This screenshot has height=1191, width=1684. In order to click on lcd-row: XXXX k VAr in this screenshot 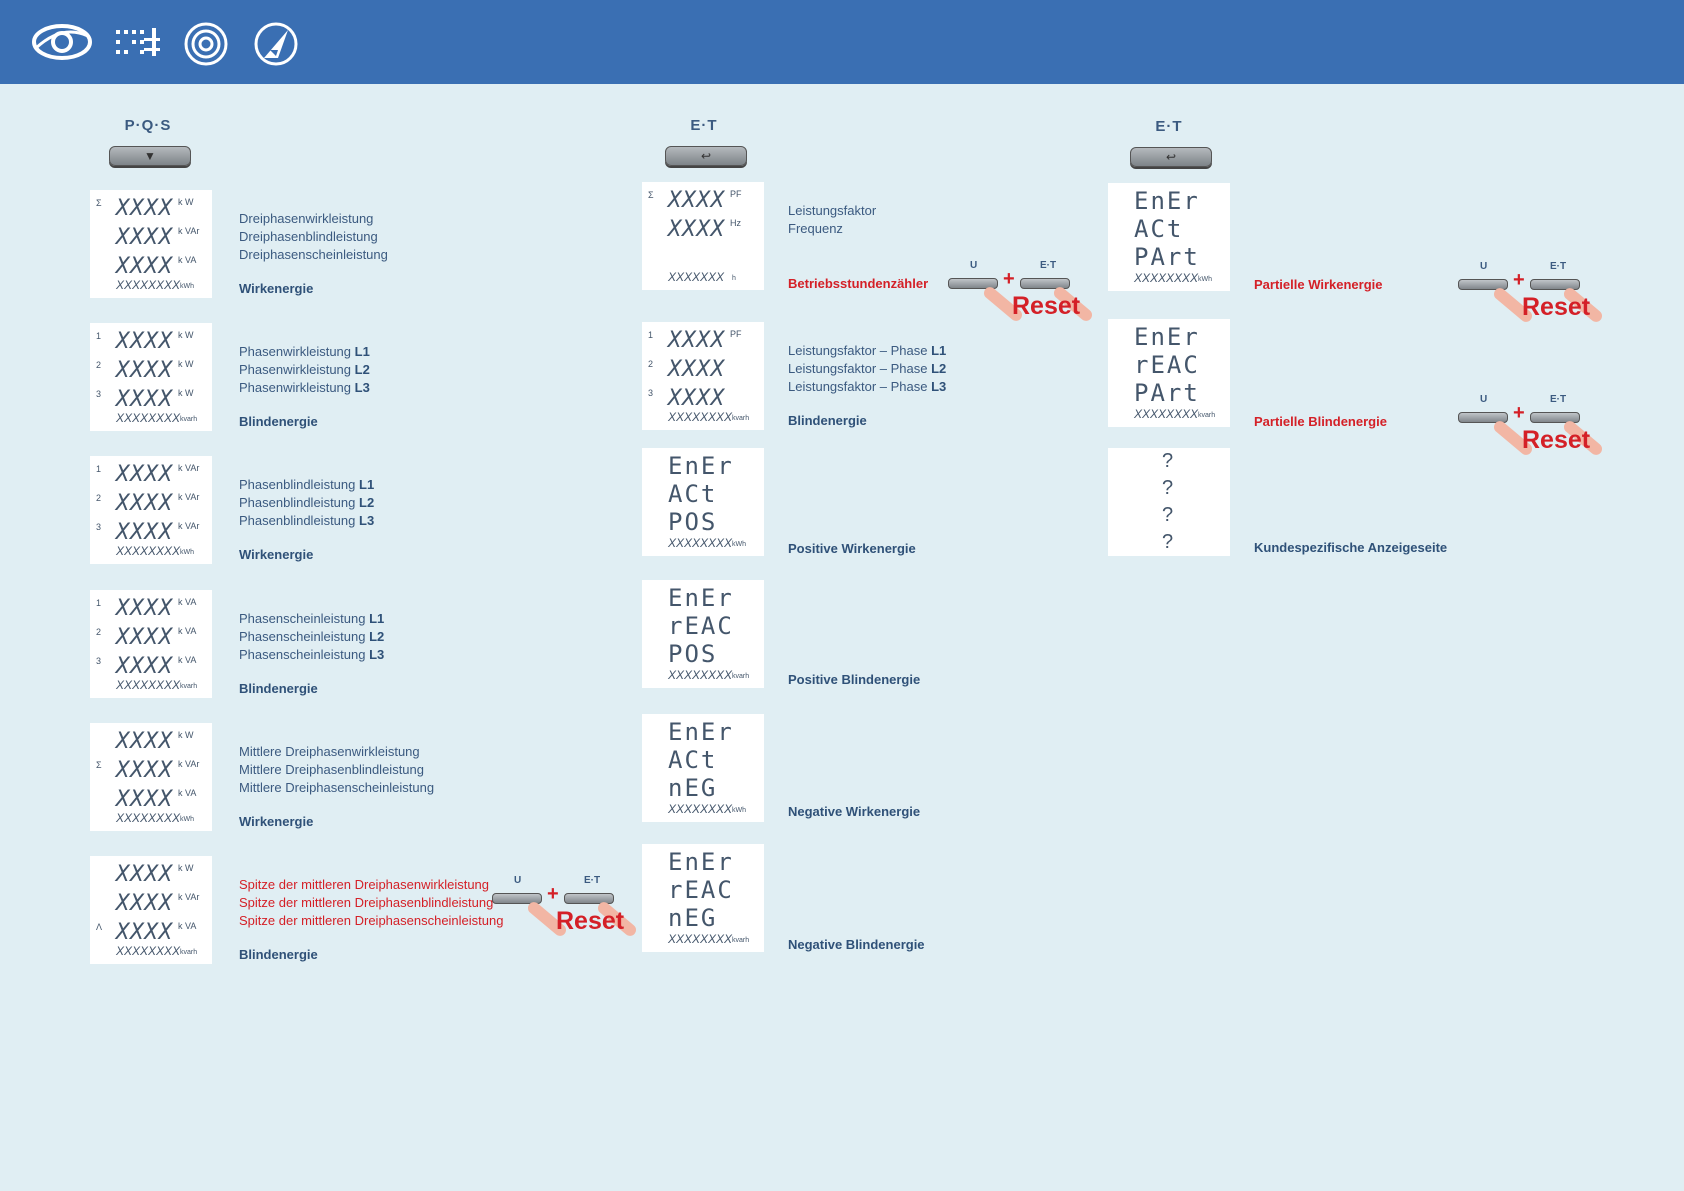, I will do `click(151, 905)`.